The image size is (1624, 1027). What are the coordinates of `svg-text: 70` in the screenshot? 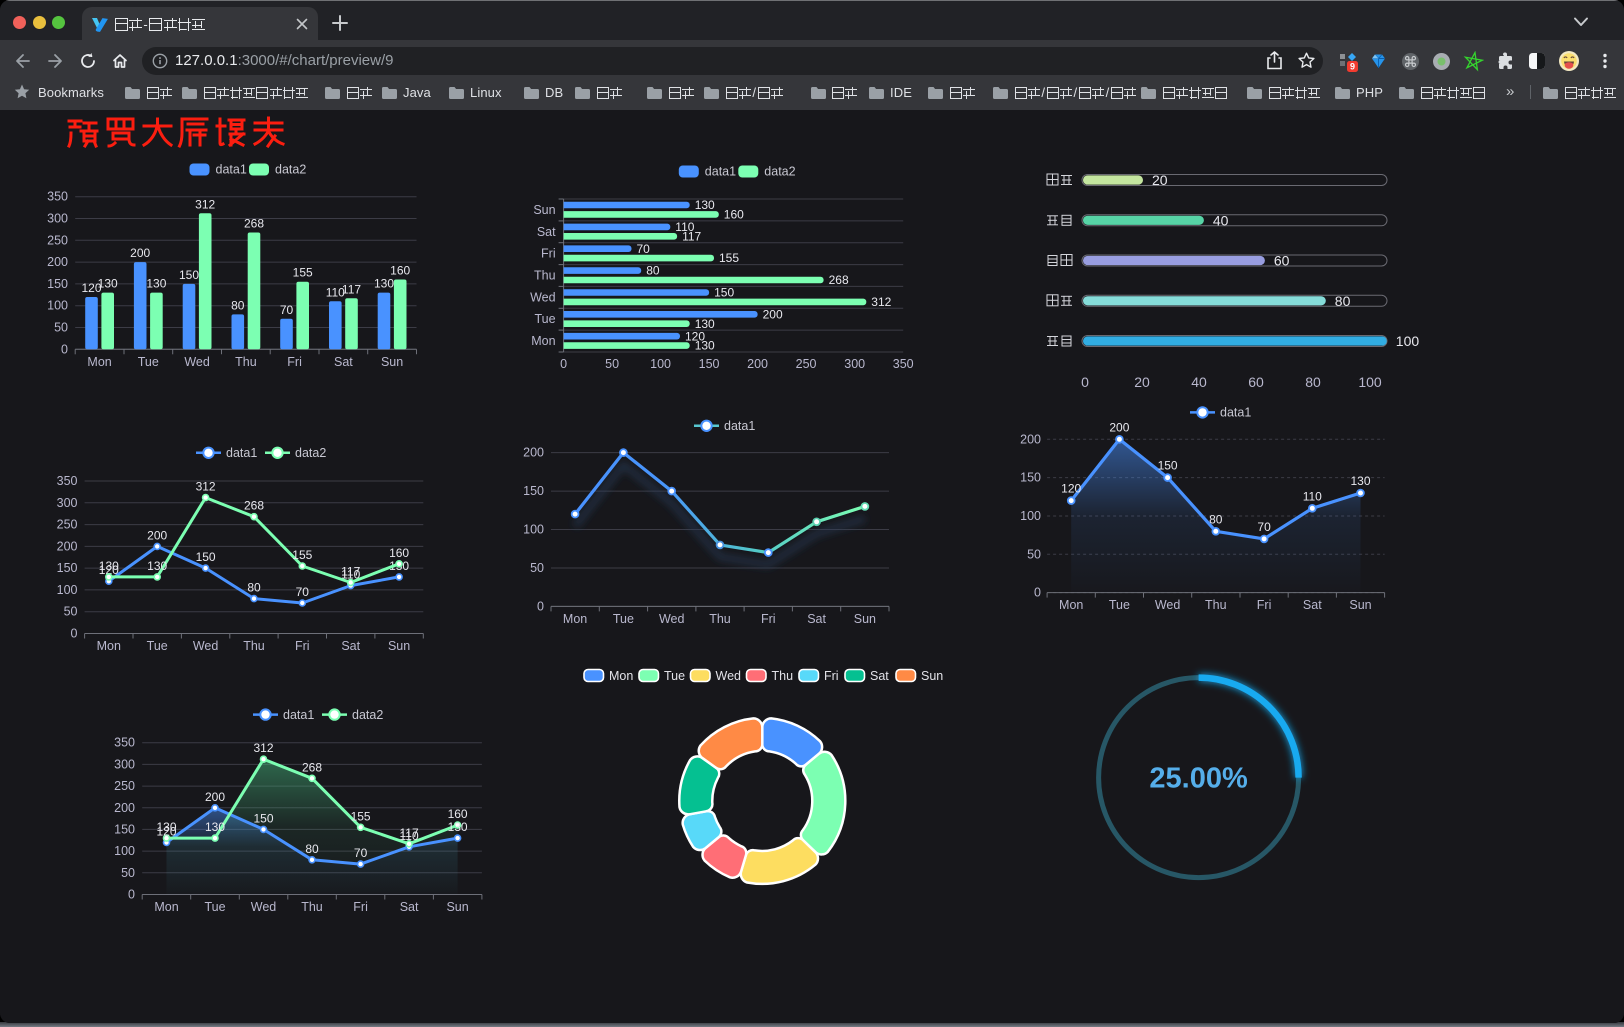 It's located at (303, 592).